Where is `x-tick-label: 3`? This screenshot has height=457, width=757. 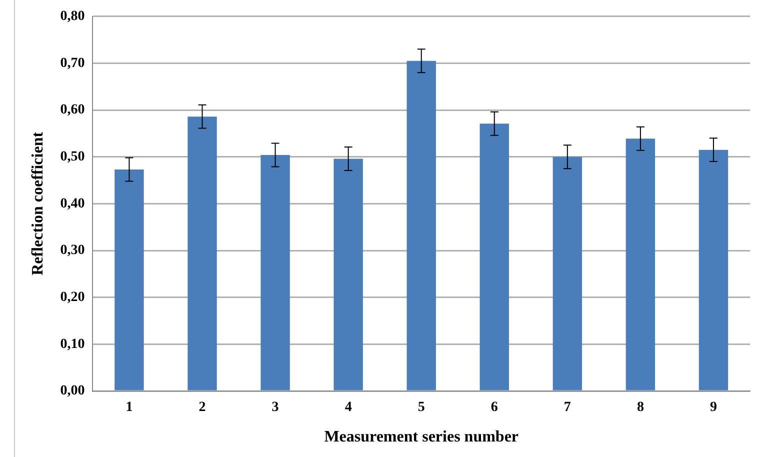
x-tick-label: 3 is located at coordinates (275, 408).